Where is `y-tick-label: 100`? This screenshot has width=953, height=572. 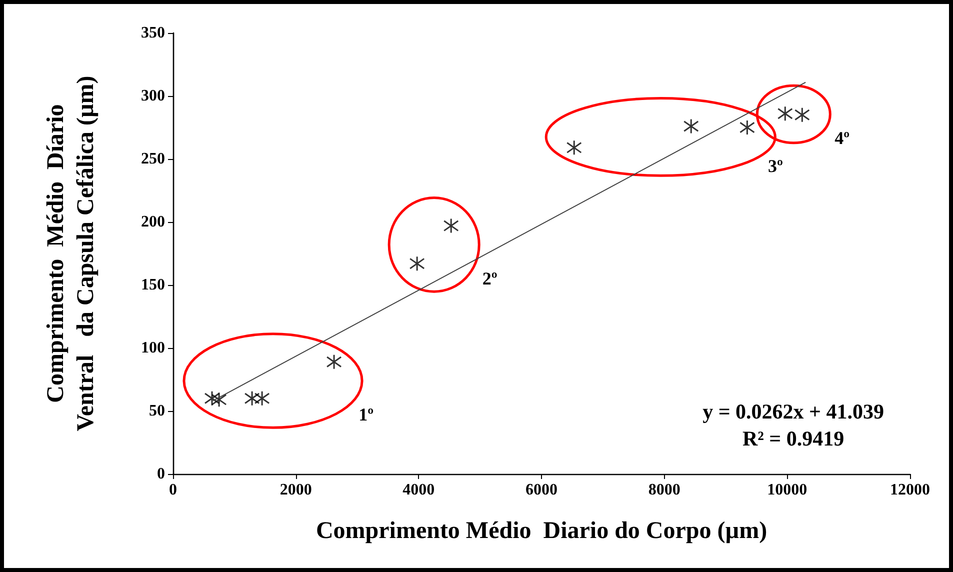
y-tick-label: 100 is located at coordinates (153, 348).